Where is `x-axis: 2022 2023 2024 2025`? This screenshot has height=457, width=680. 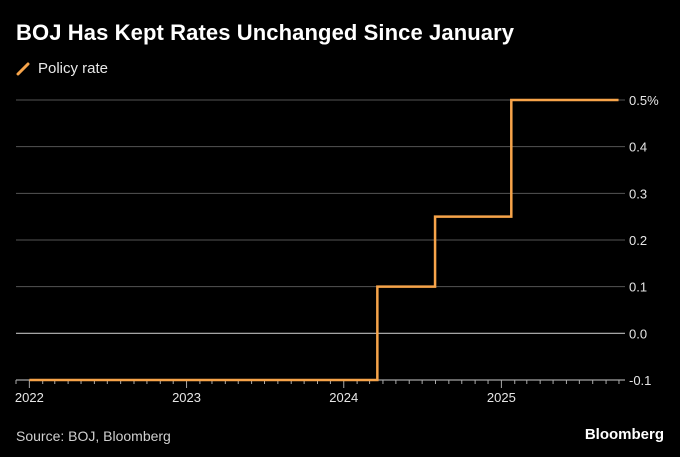 x-axis: 2022 2023 2024 2025 is located at coordinates (320, 392).